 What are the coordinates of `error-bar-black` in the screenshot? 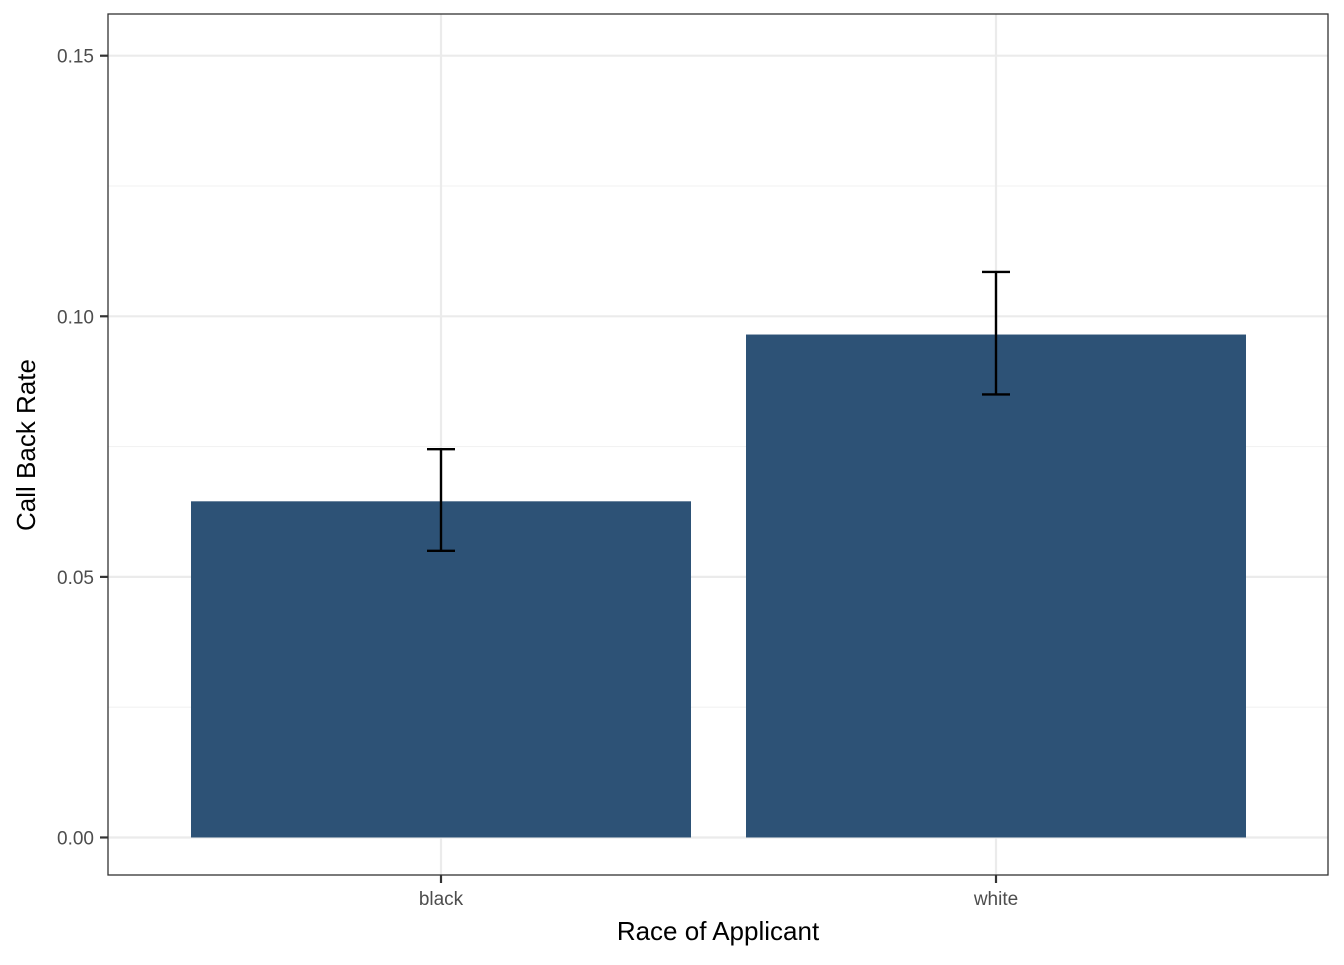 It's located at (441, 500).